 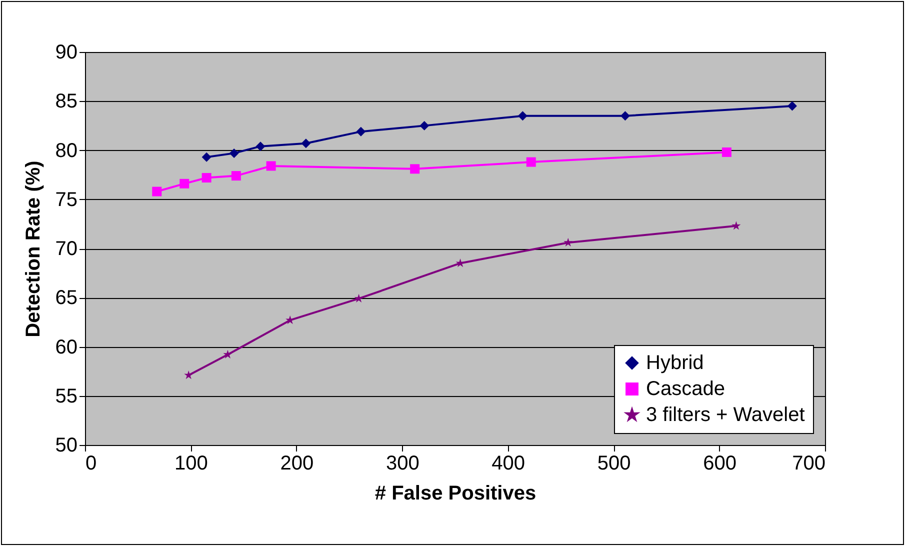 I want to click on y-tick-label: 55, so click(x=66, y=396).